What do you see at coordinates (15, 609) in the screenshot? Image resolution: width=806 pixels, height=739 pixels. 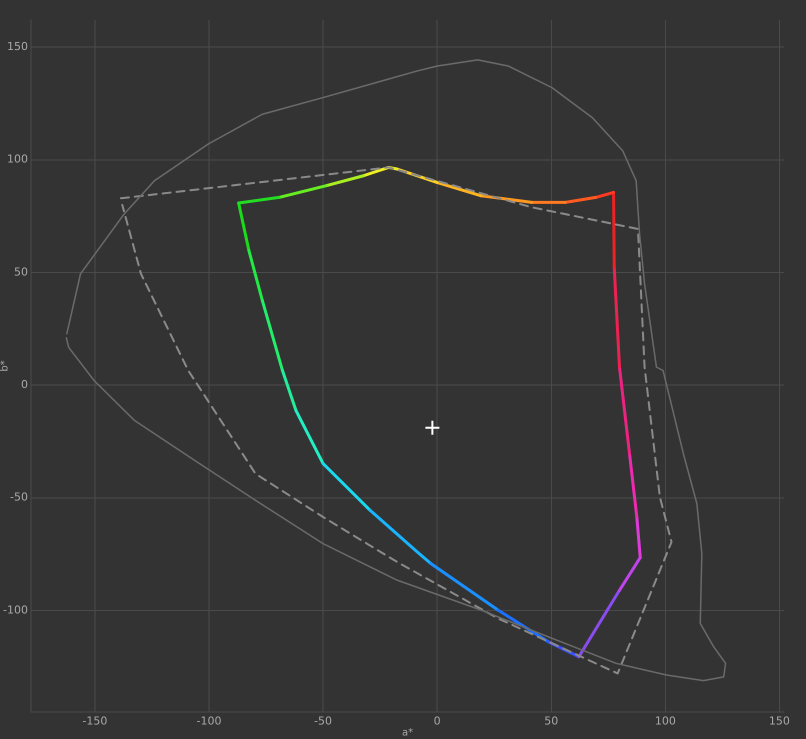 I see `y-tick-label: -100` at bounding box center [15, 609].